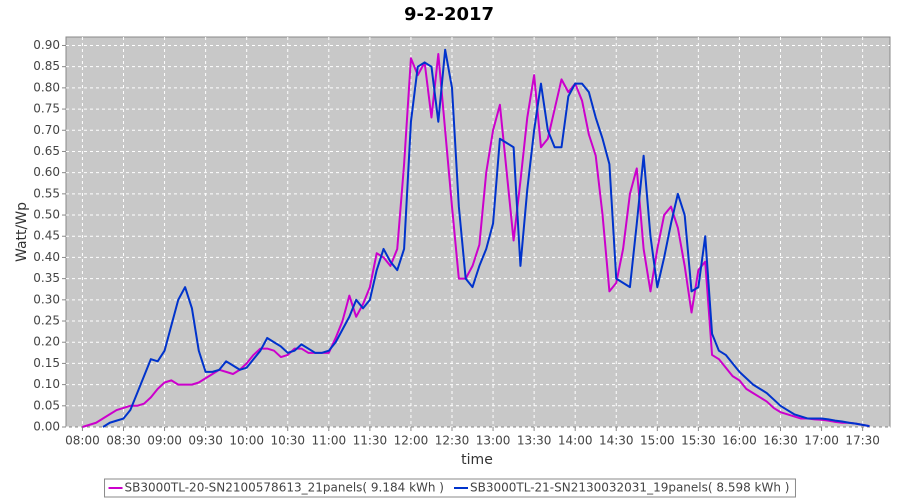 This screenshot has width=900, height=500. Describe the element at coordinates (46, 427) in the screenshot. I see `y-tick-label: 0.00` at that location.